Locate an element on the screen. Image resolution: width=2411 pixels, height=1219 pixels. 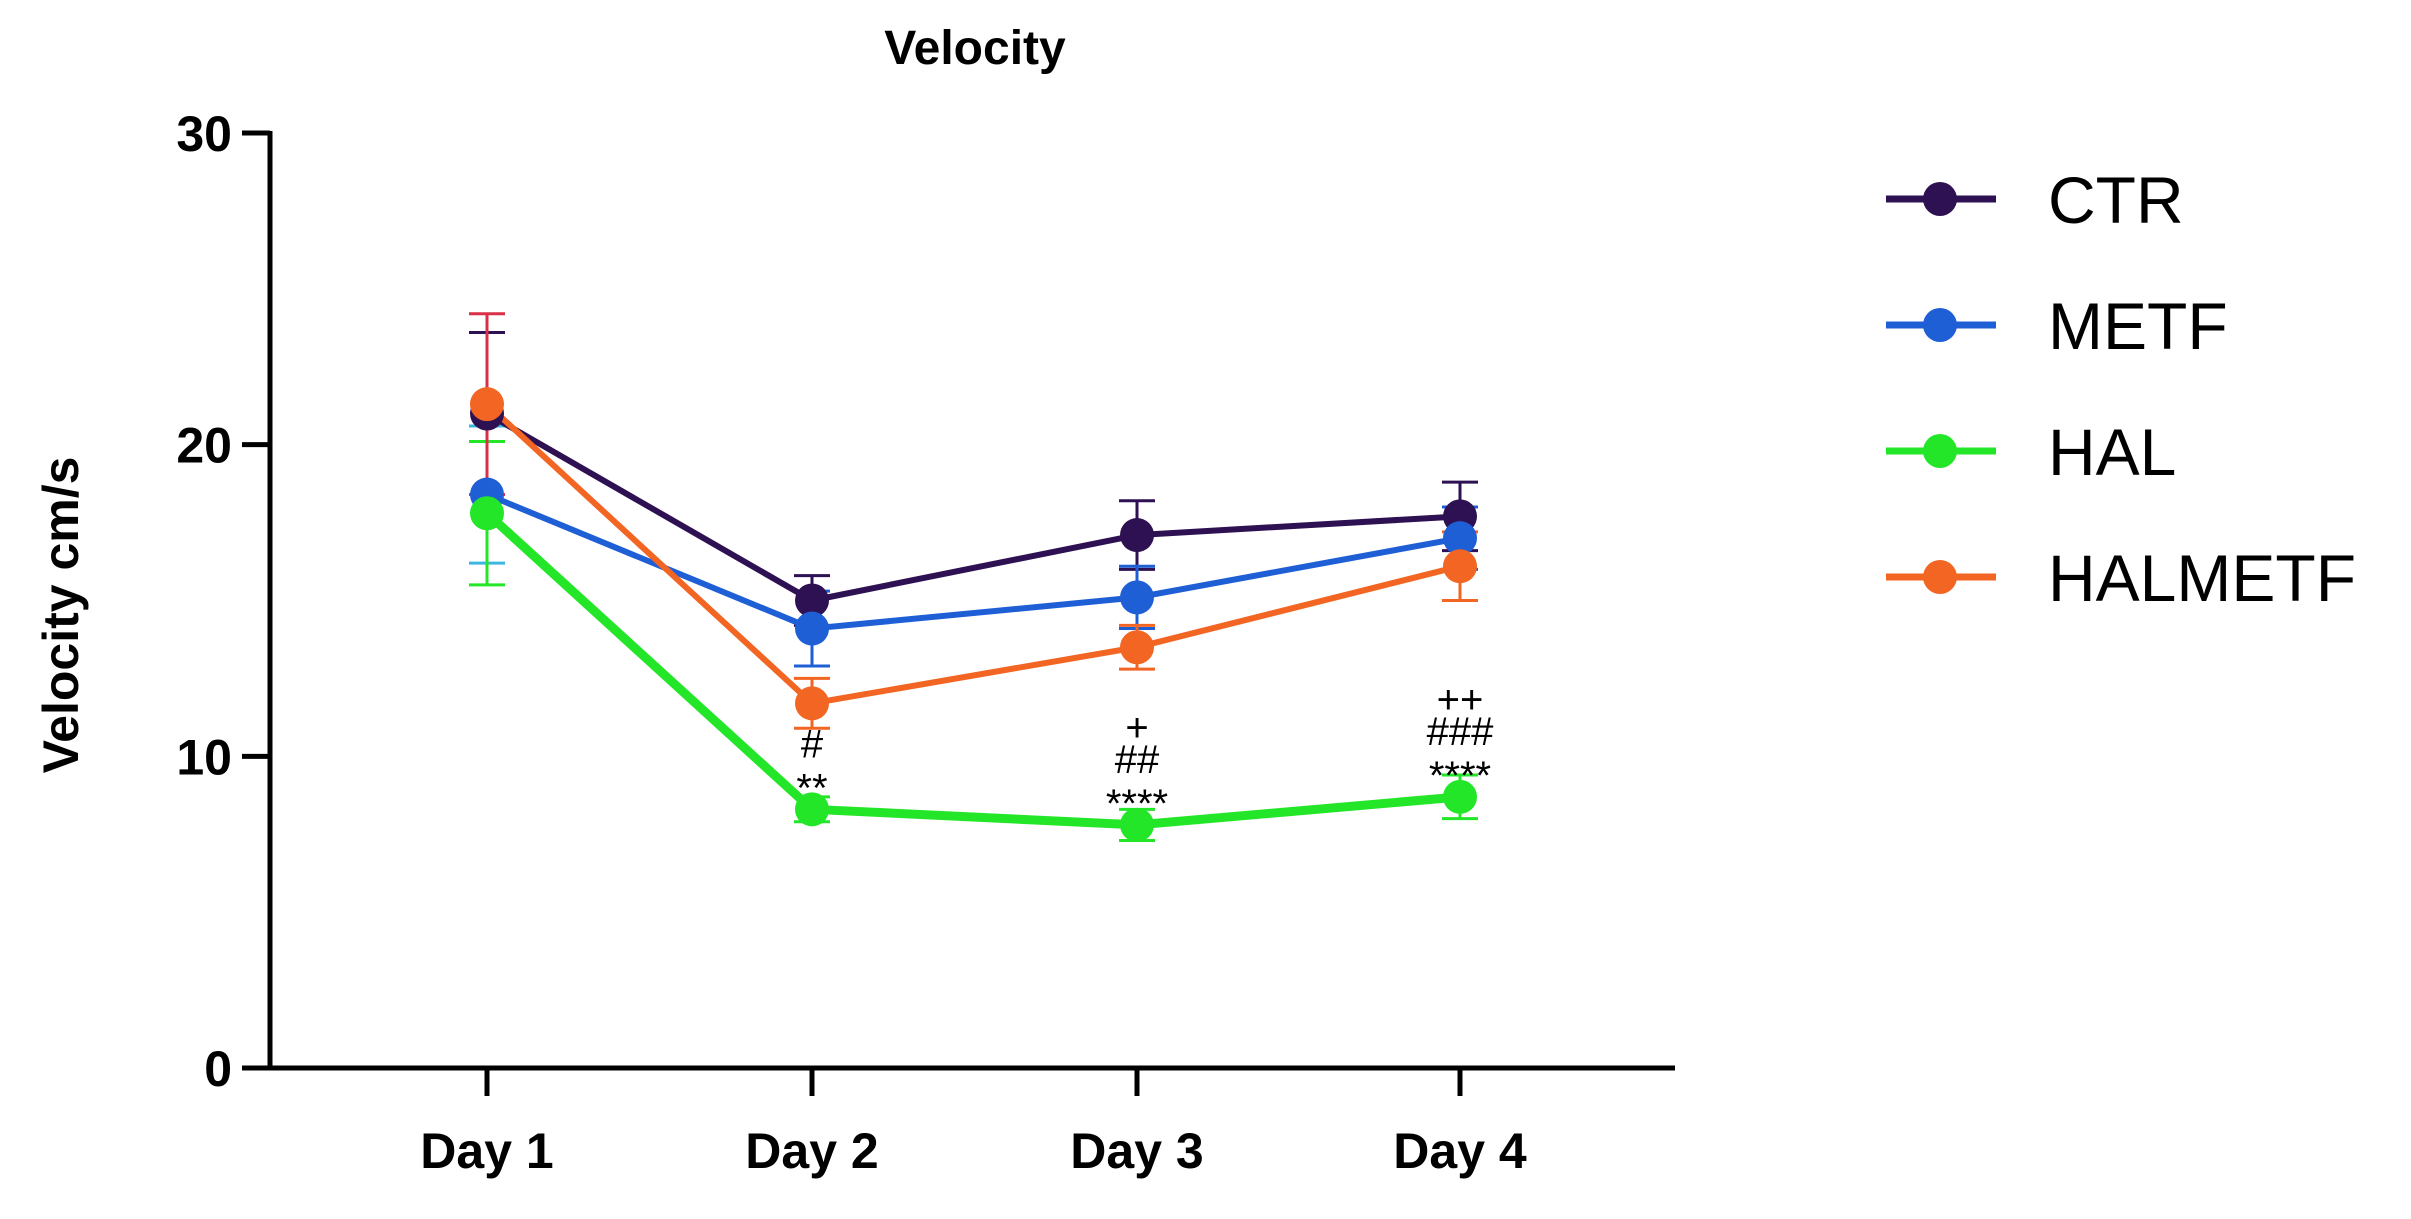
legend-item-ctr: CTR is located at coordinates (2035, 200).